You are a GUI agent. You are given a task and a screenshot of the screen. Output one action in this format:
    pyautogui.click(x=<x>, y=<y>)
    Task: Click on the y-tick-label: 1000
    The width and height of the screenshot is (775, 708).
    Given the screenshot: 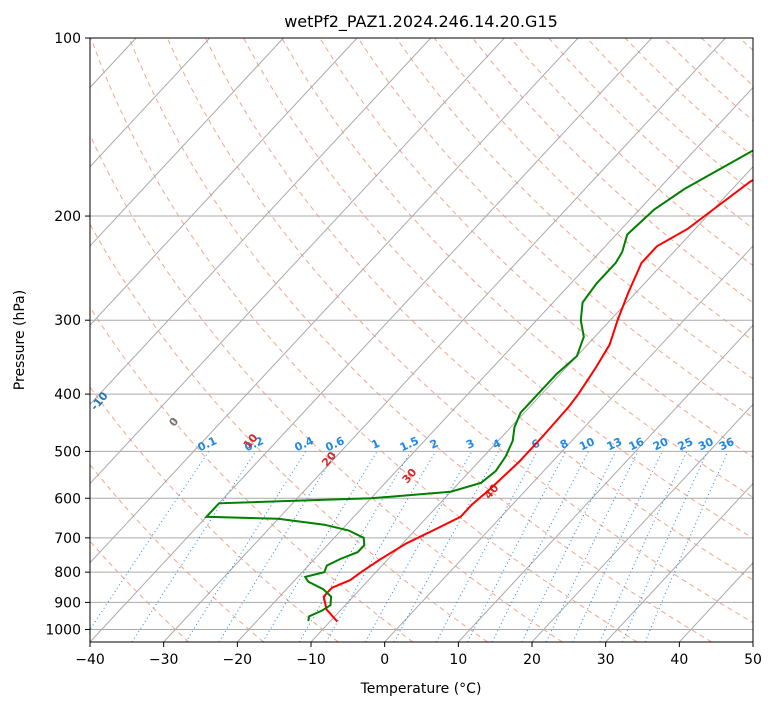 What is the action you would take?
    pyautogui.click(x=63, y=630)
    